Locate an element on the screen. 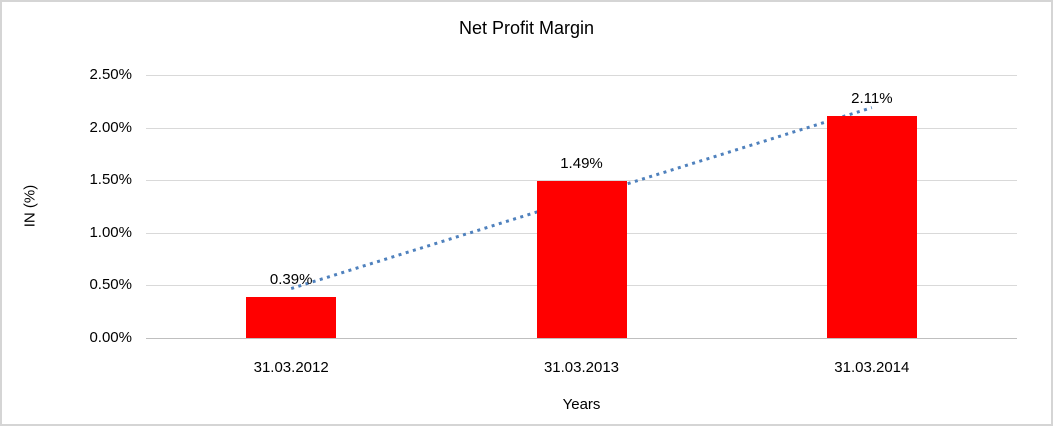  y-tick-label: 0.00% is located at coordinates (110, 337).